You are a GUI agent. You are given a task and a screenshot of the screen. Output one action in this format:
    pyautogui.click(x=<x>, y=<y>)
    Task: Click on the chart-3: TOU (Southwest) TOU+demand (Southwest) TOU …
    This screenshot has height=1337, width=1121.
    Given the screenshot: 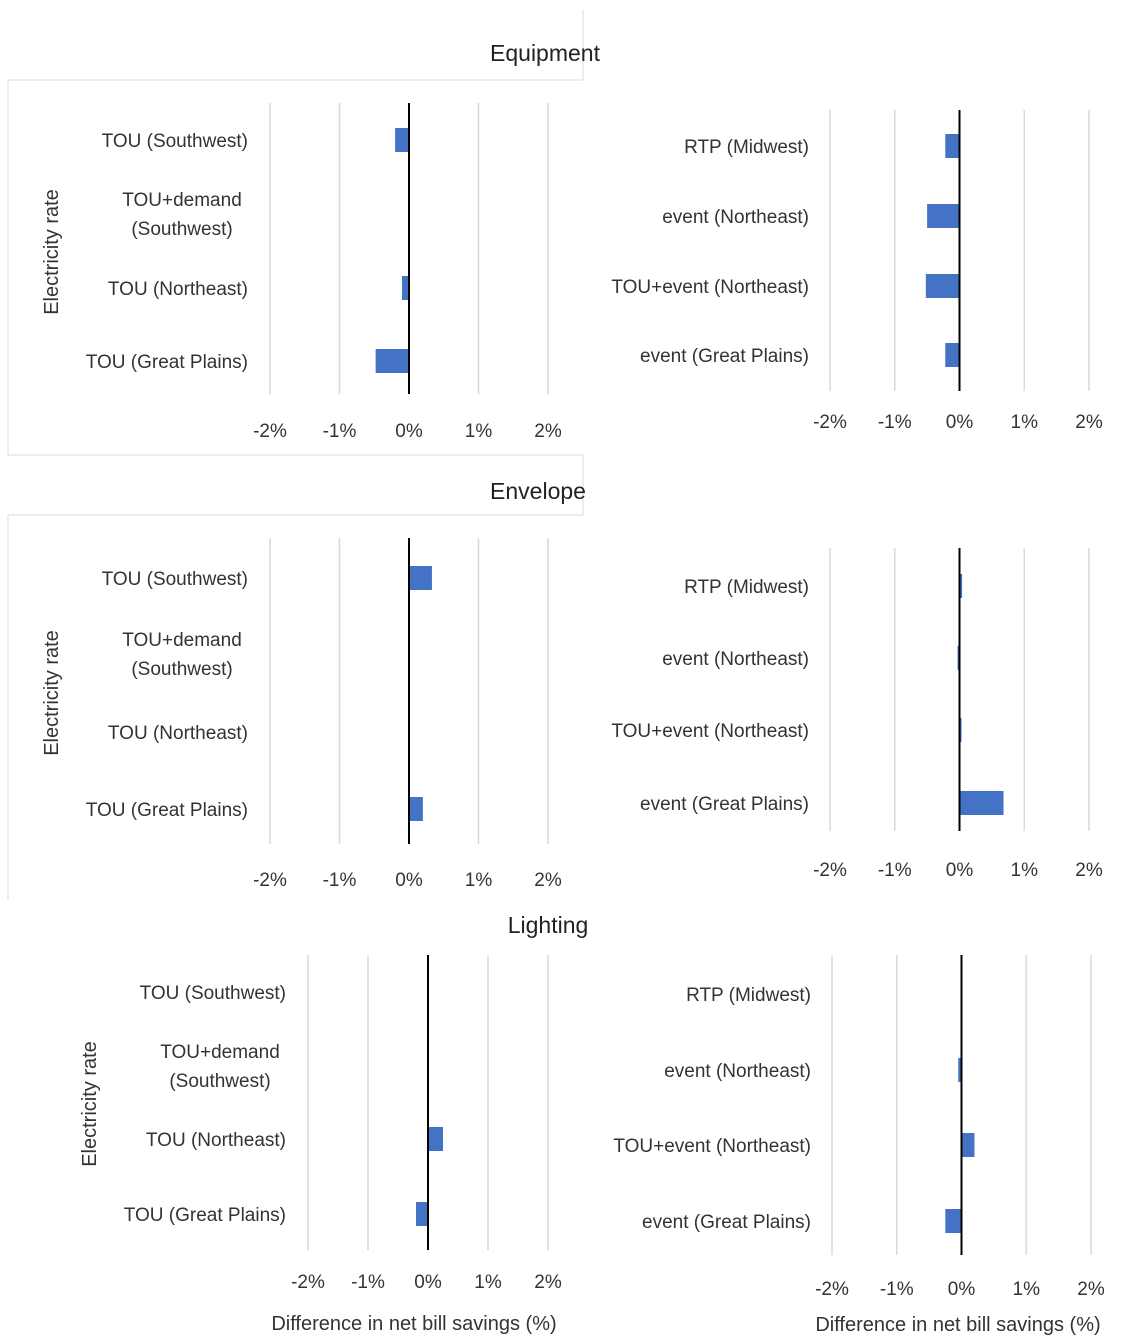 What is the action you would take?
    pyautogui.click(x=301, y=714)
    